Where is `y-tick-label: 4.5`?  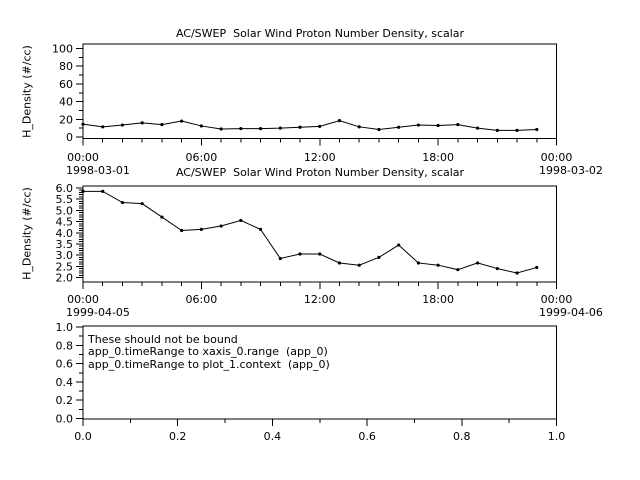
y-tick-label: 4.5 is located at coordinates (65, 222).